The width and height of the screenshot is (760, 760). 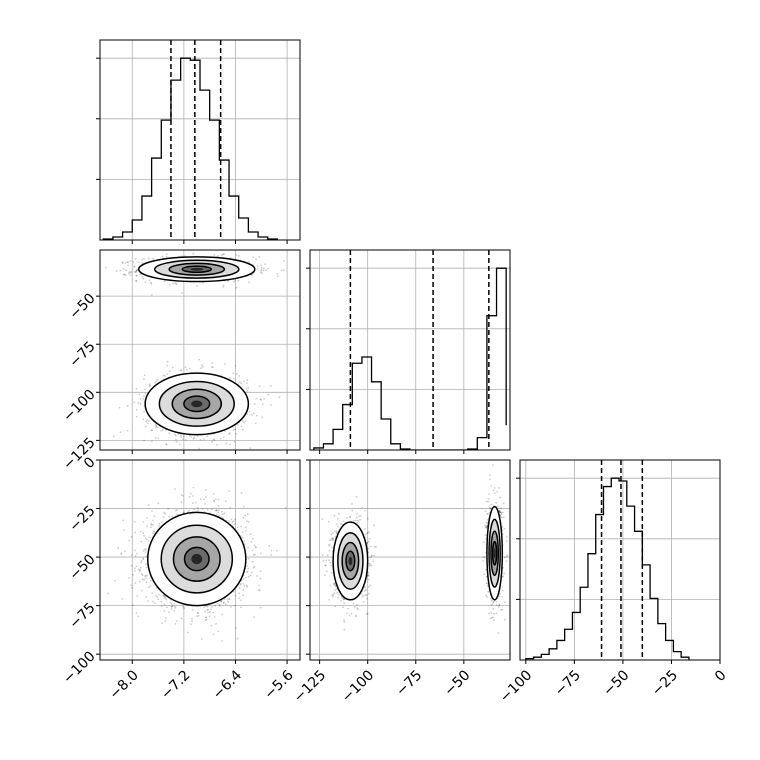 What do you see at coordinates (90, 463) in the screenshot?
I see `y-tick-label: 0` at bounding box center [90, 463].